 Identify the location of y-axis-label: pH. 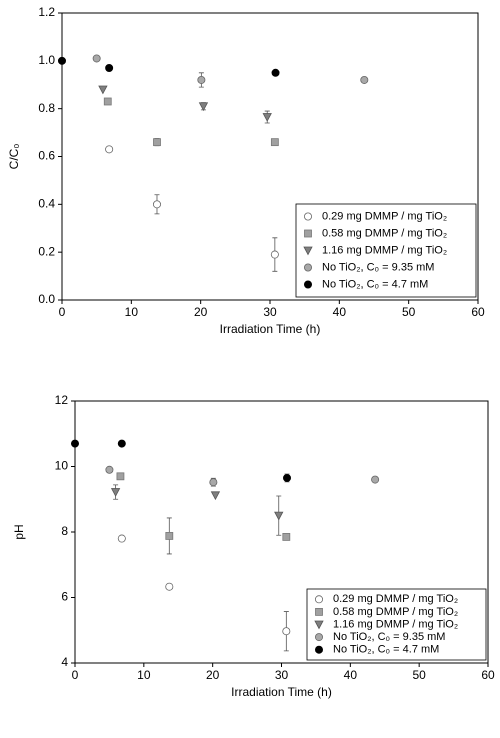
(19, 531).